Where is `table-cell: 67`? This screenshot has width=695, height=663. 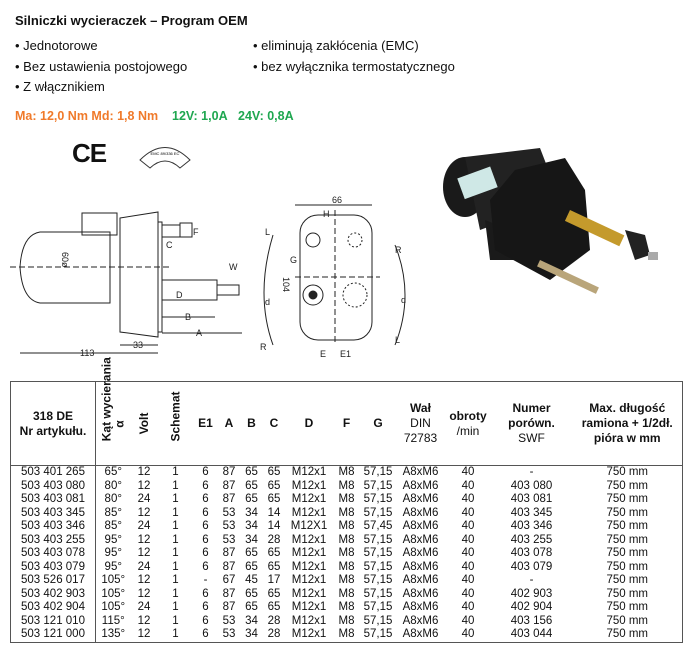
table-cell: 67 is located at coordinates (229, 580).